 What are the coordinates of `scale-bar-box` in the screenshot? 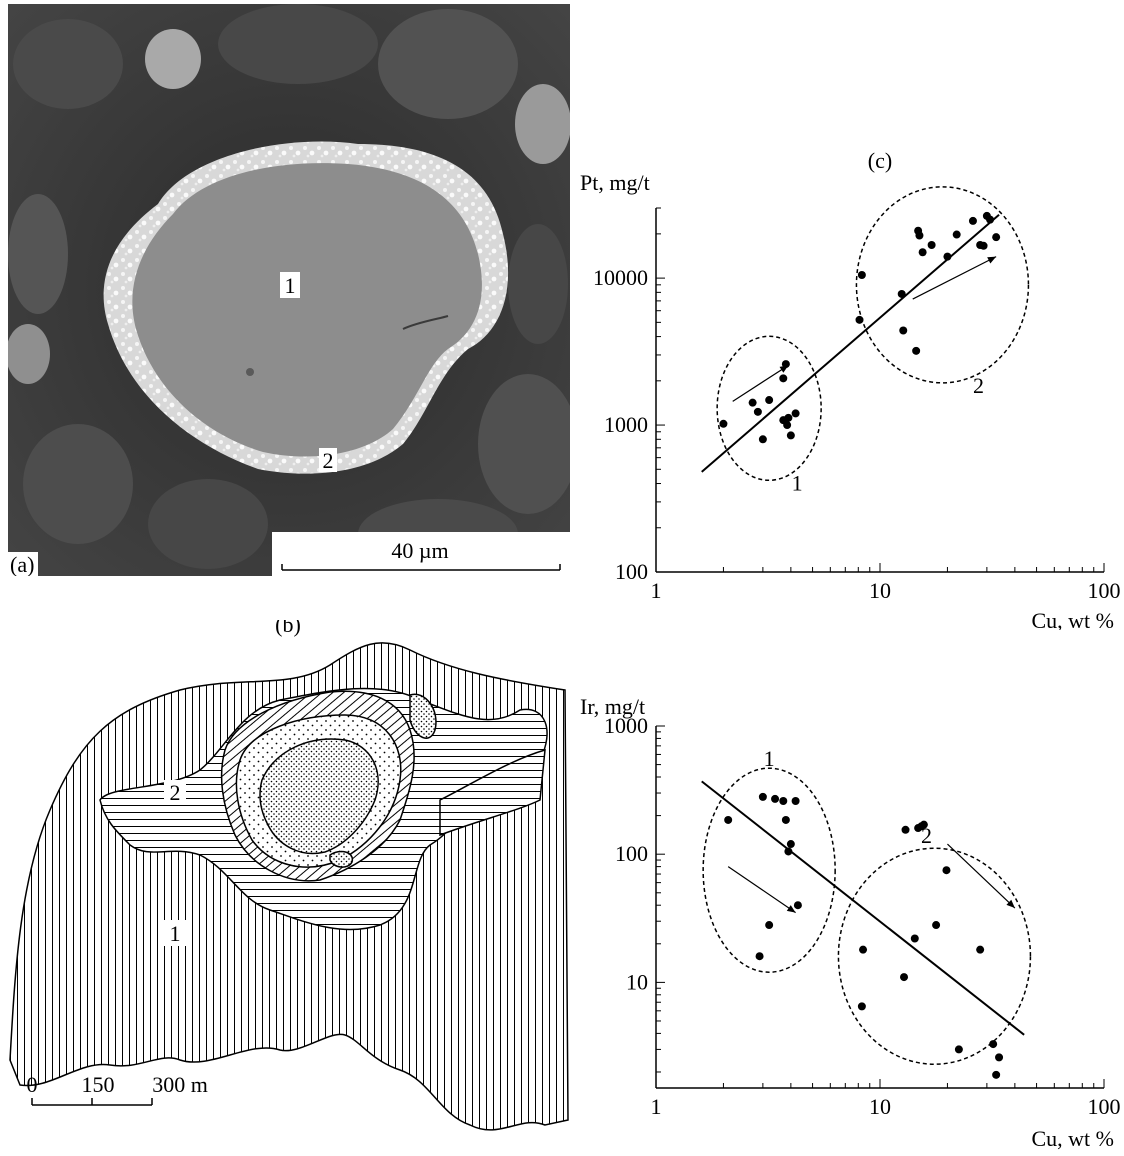 It's located at (421, 554).